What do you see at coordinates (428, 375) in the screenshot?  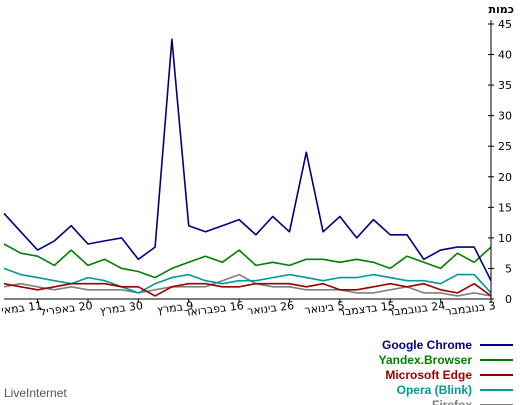 I see `legend-label-2: Microsoft Edge` at bounding box center [428, 375].